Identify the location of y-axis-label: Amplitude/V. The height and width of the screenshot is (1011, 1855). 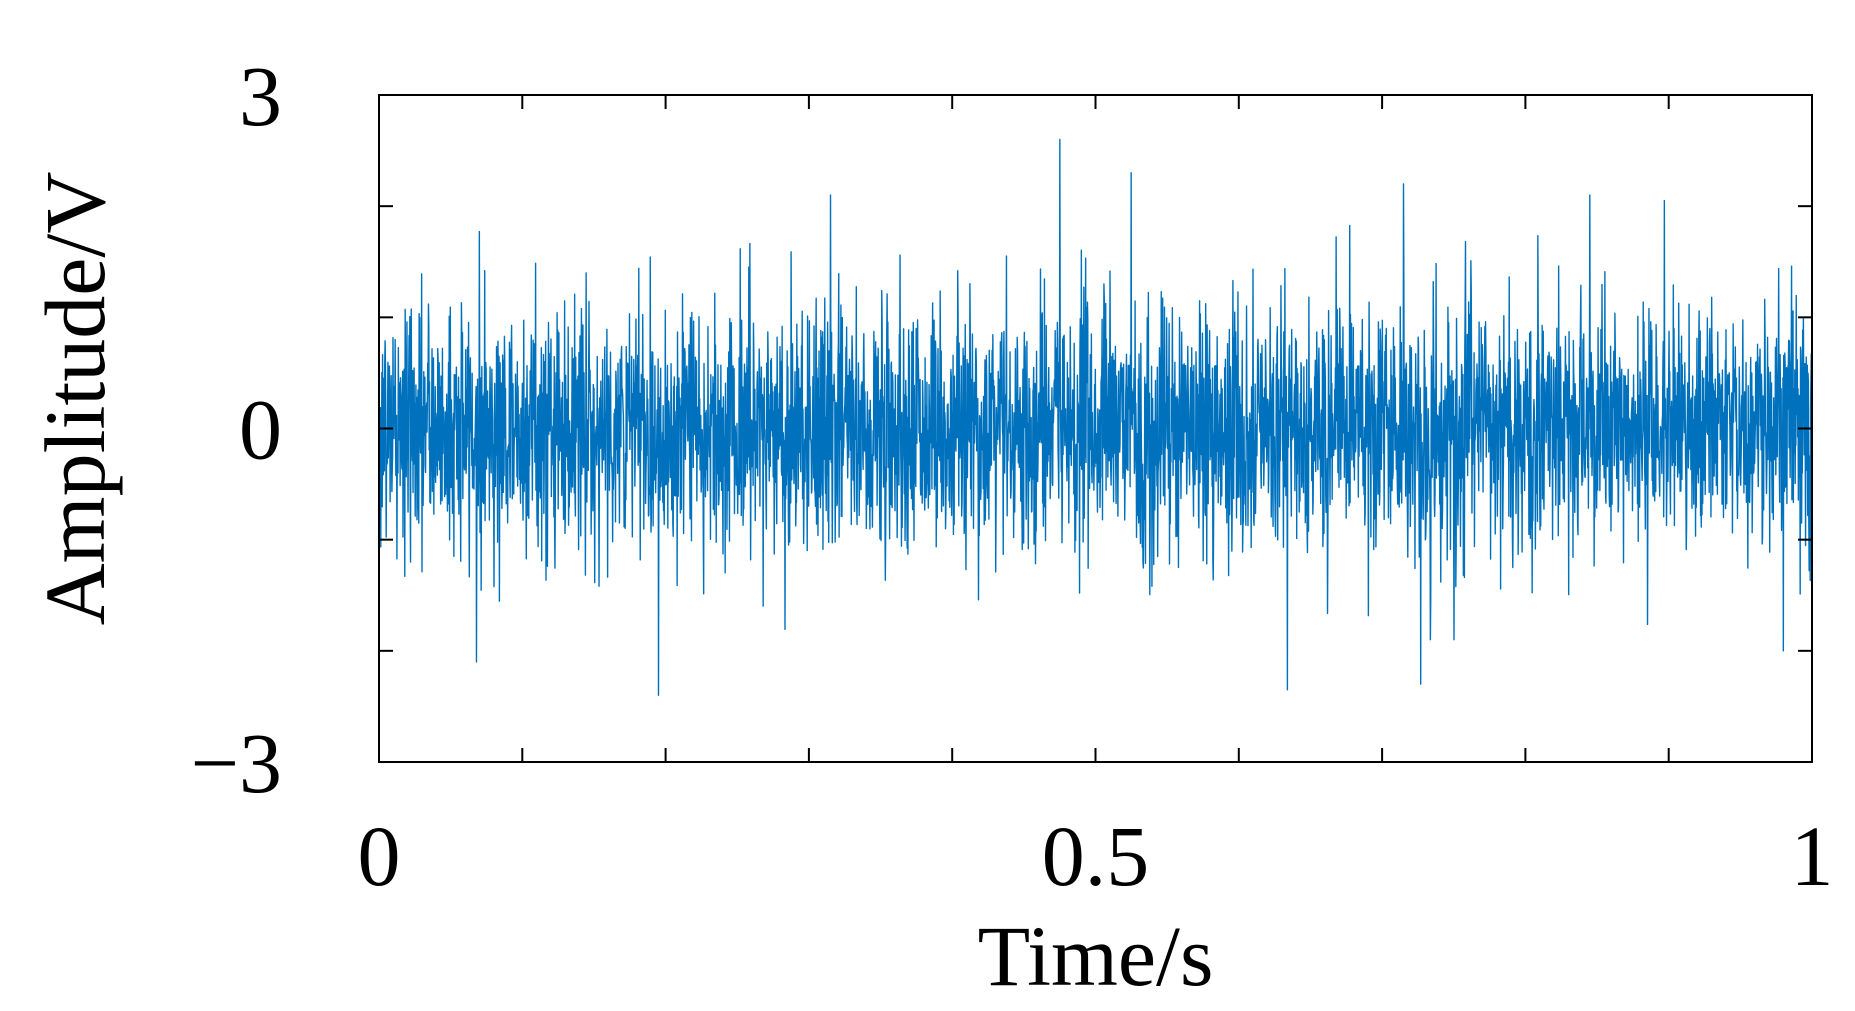
(75, 399).